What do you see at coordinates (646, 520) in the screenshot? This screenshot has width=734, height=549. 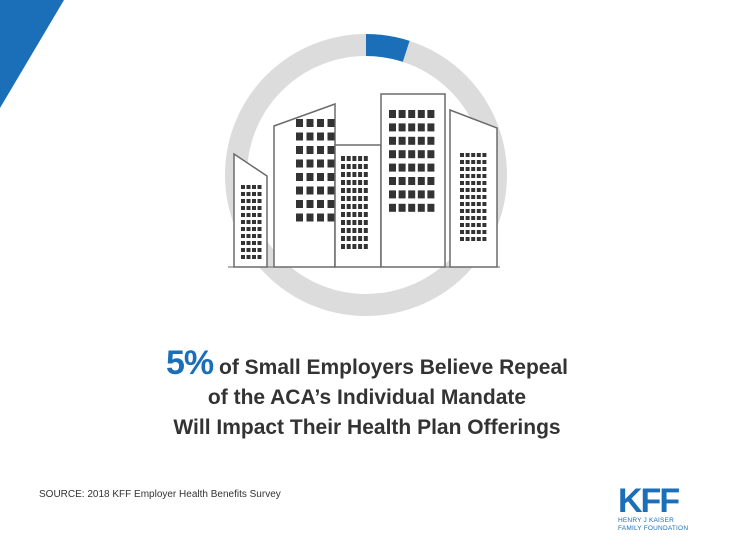 I see `logo-line-1: HENRY J KAISER` at bounding box center [646, 520].